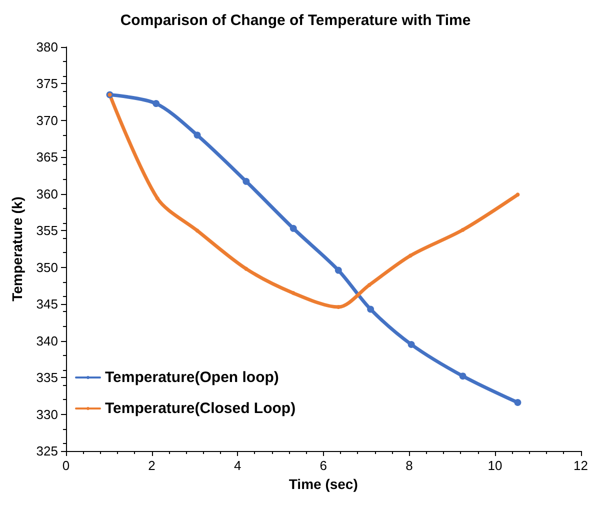  I want to click on y-axis-title: Temperature (k), so click(17, 249).